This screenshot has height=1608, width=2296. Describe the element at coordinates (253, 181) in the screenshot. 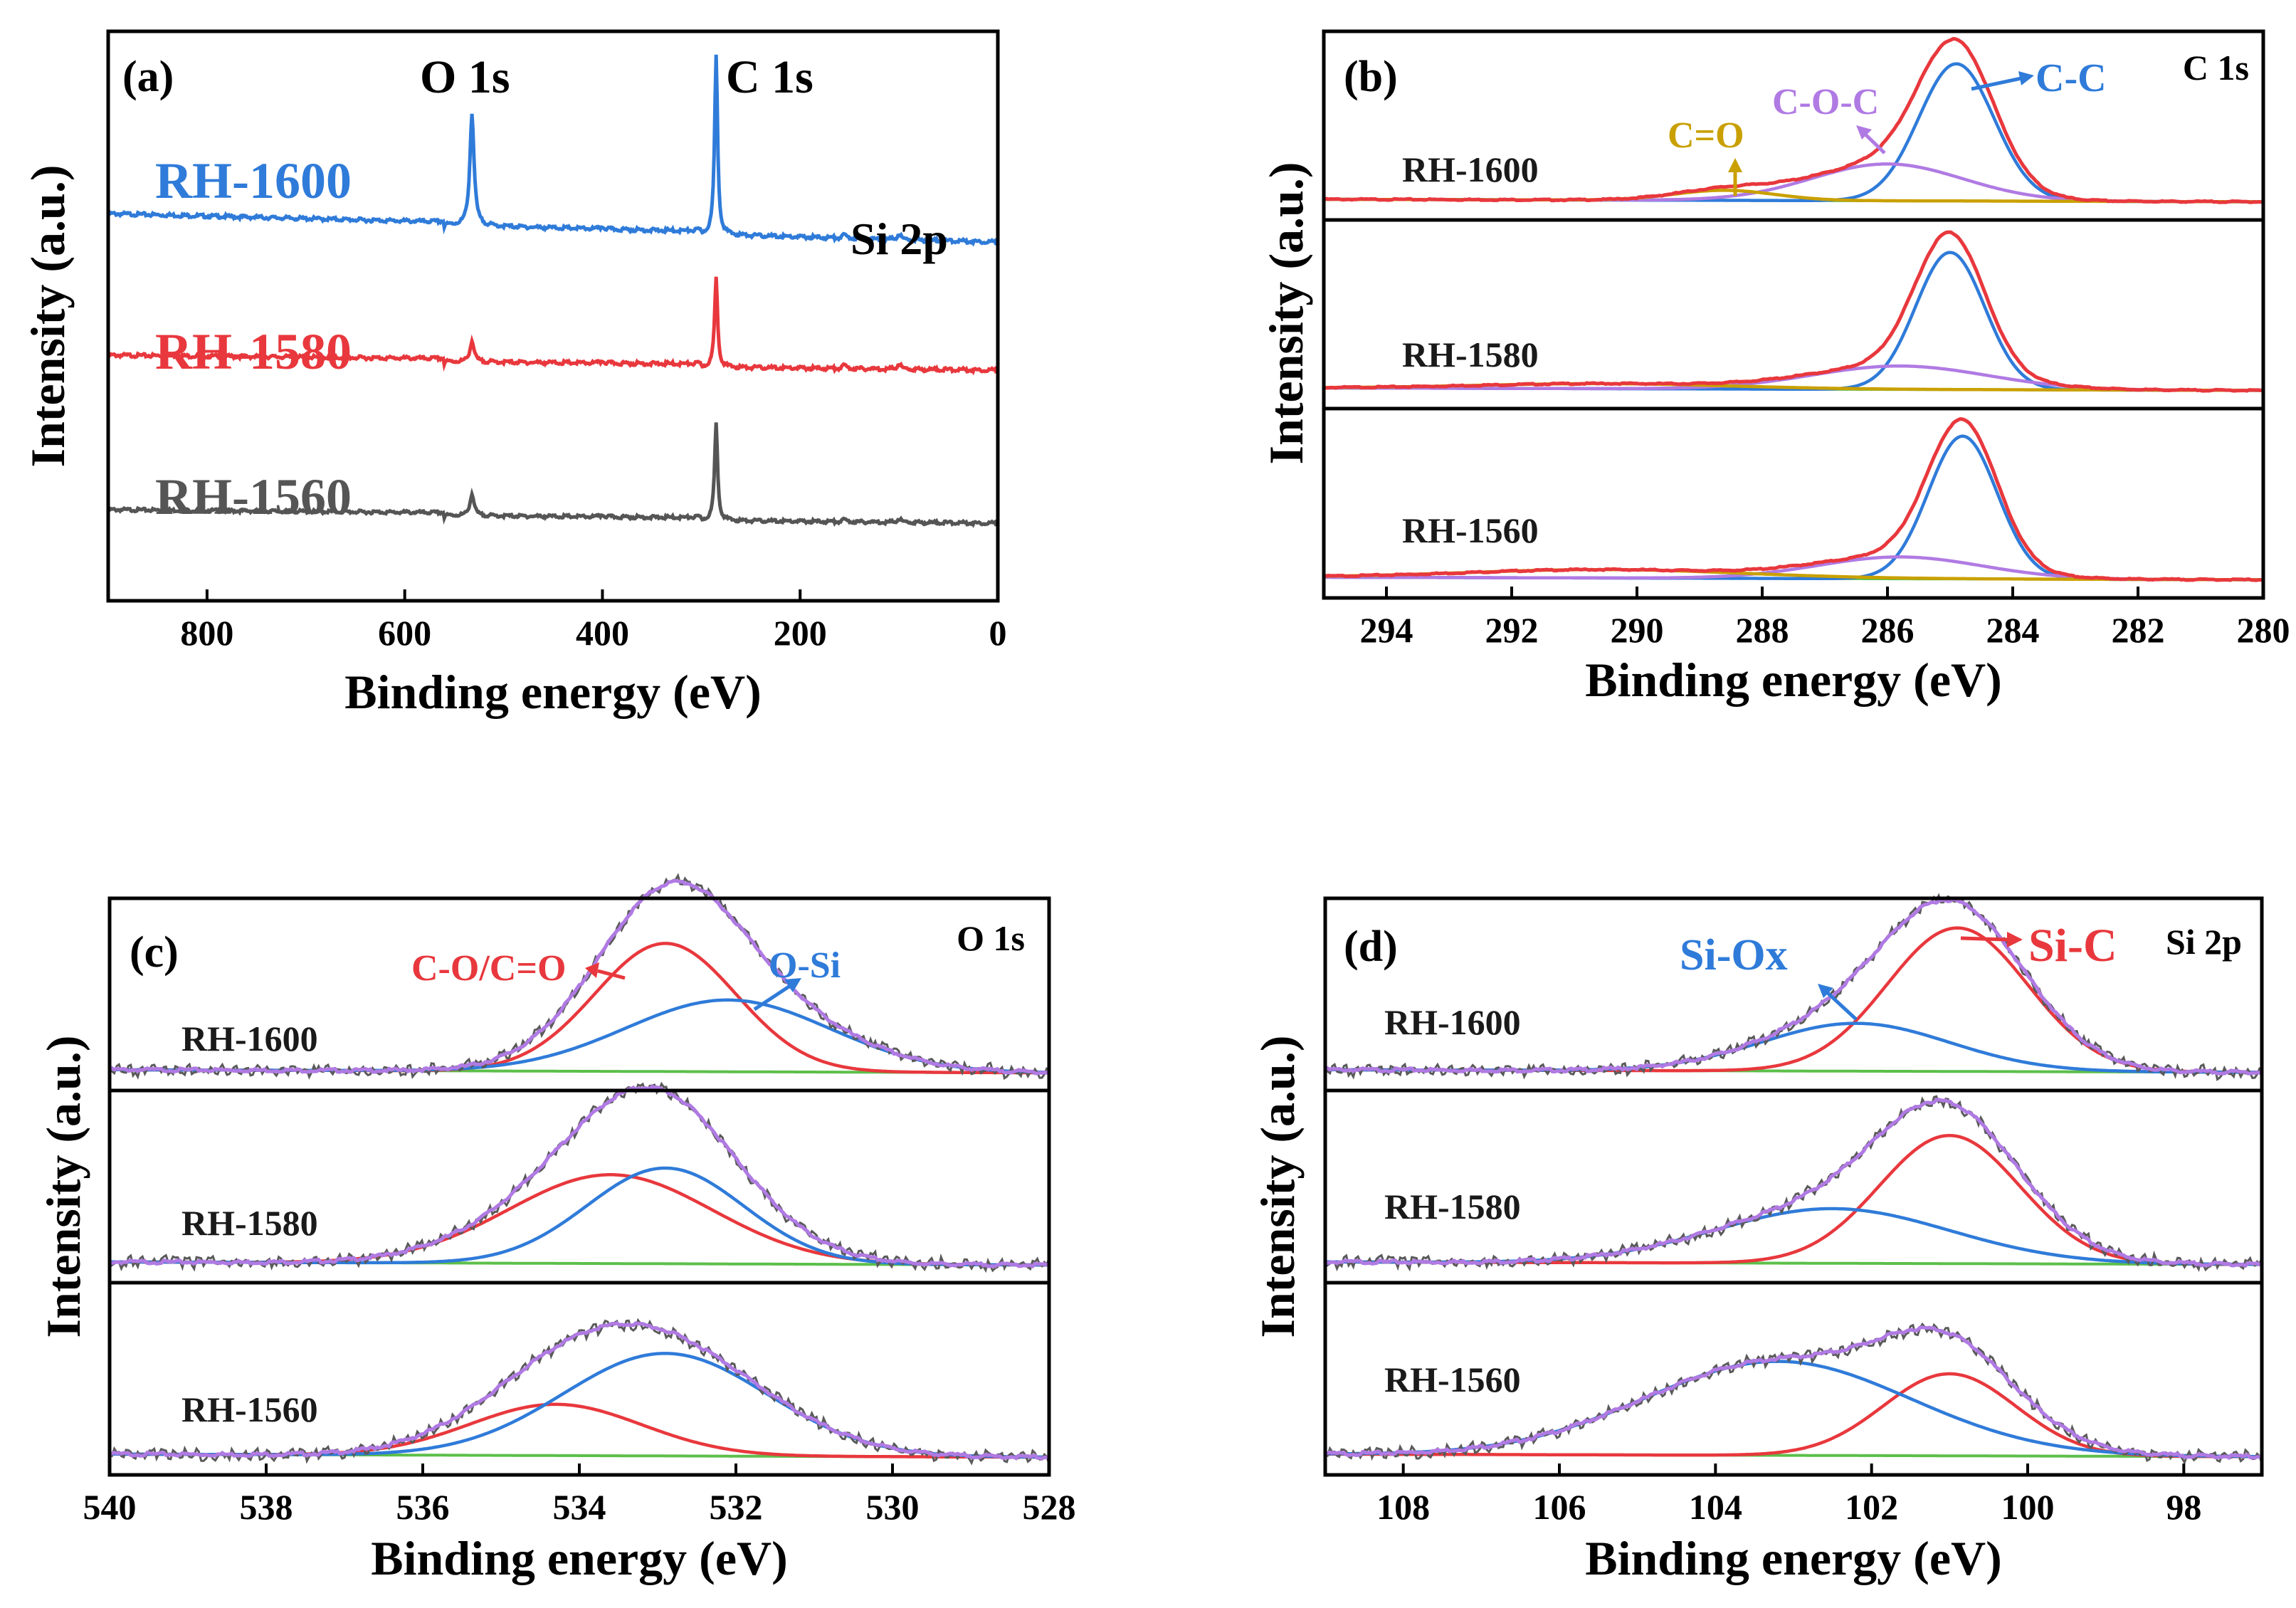

I see `legend-rh1600: RH-1600` at that location.